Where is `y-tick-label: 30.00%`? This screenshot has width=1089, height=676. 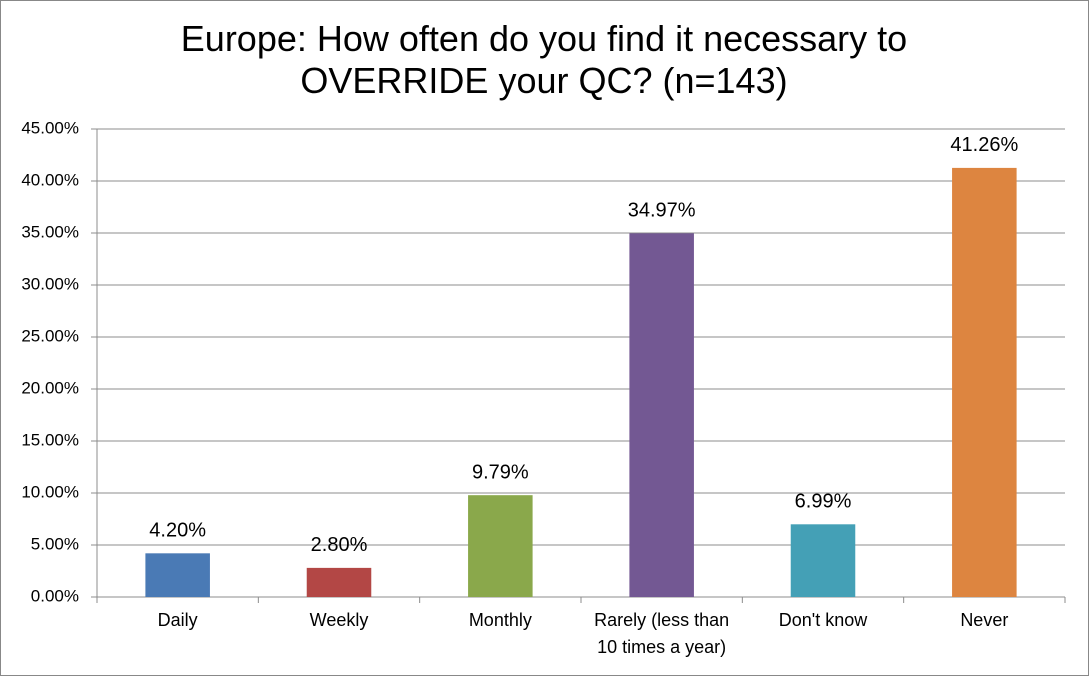
y-tick-label: 30.00% is located at coordinates (50, 283).